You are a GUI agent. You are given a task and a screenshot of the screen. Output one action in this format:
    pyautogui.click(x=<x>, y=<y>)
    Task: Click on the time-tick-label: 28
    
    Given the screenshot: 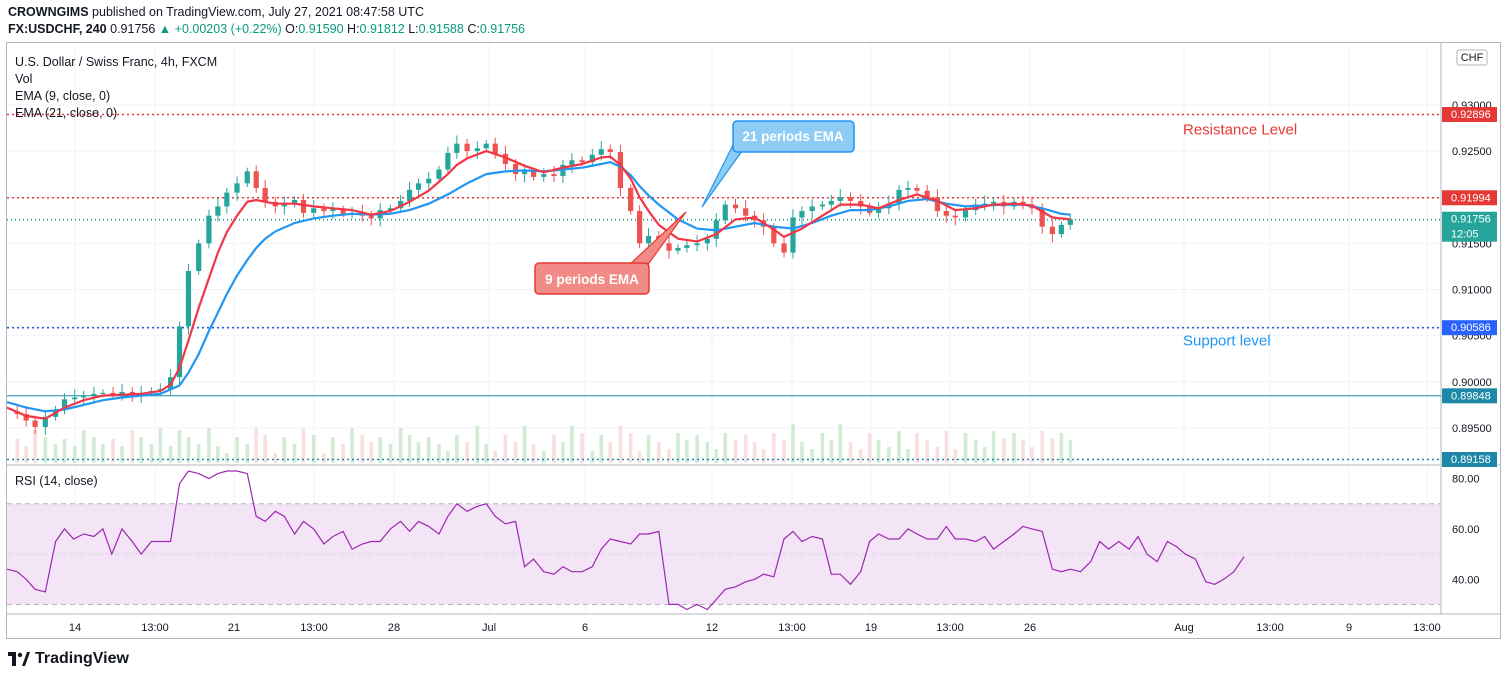 What is the action you would take?
    pyautogui.click(x=394, y=628)
    